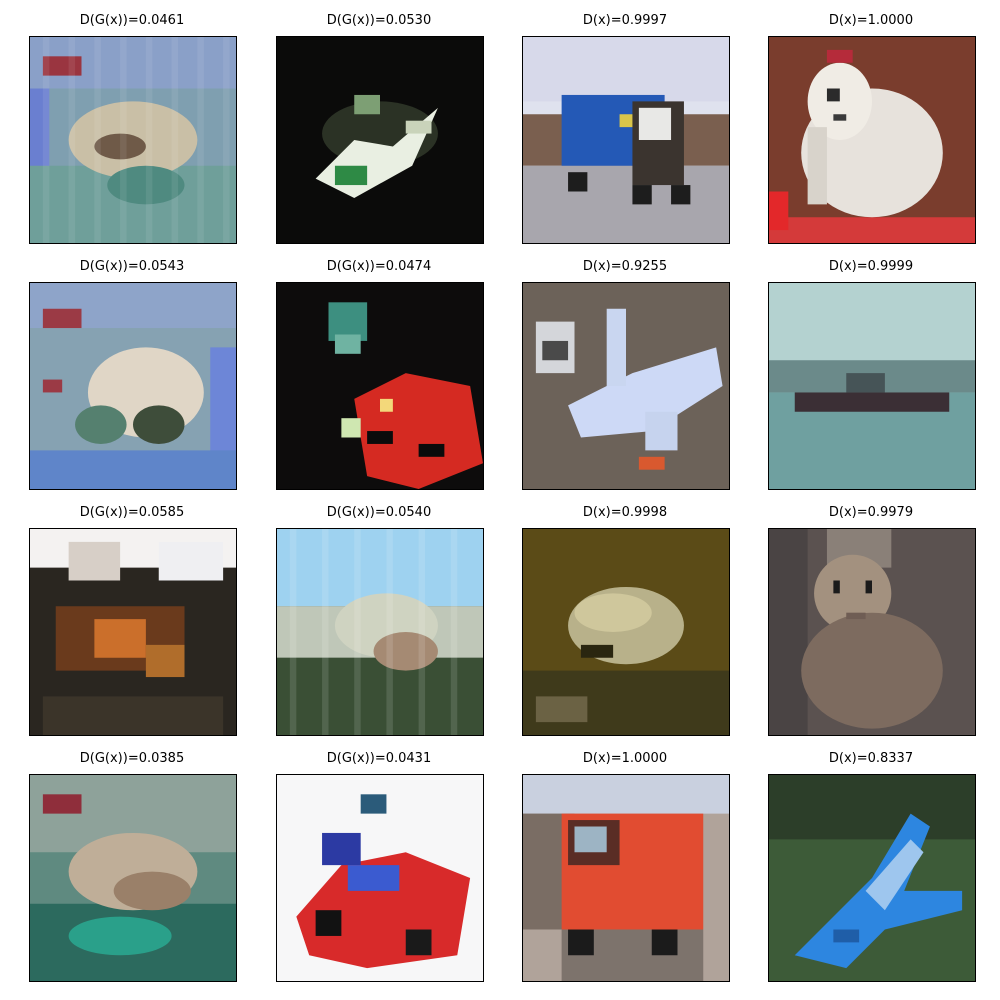 Image resolution: width=1000 pixels, height=1000 pixels. I want to click on panel-4: D(x)=1.0000, so click(871, 134).